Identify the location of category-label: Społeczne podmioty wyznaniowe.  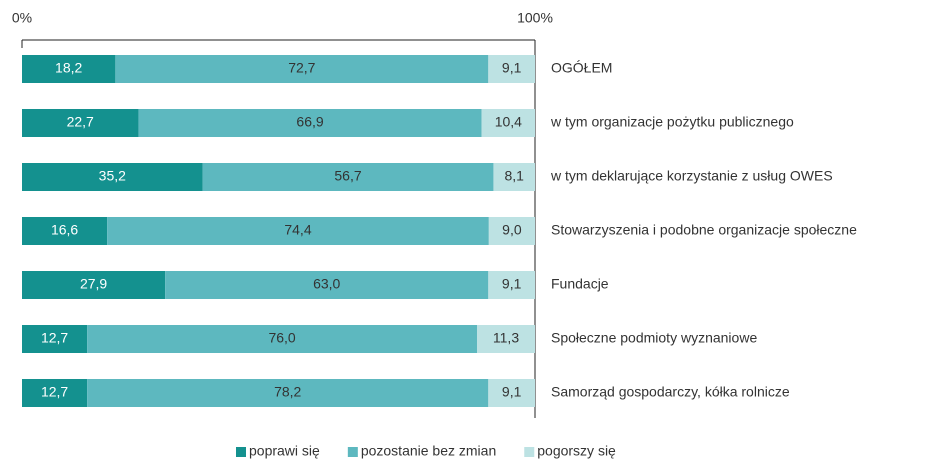
(654, 338).